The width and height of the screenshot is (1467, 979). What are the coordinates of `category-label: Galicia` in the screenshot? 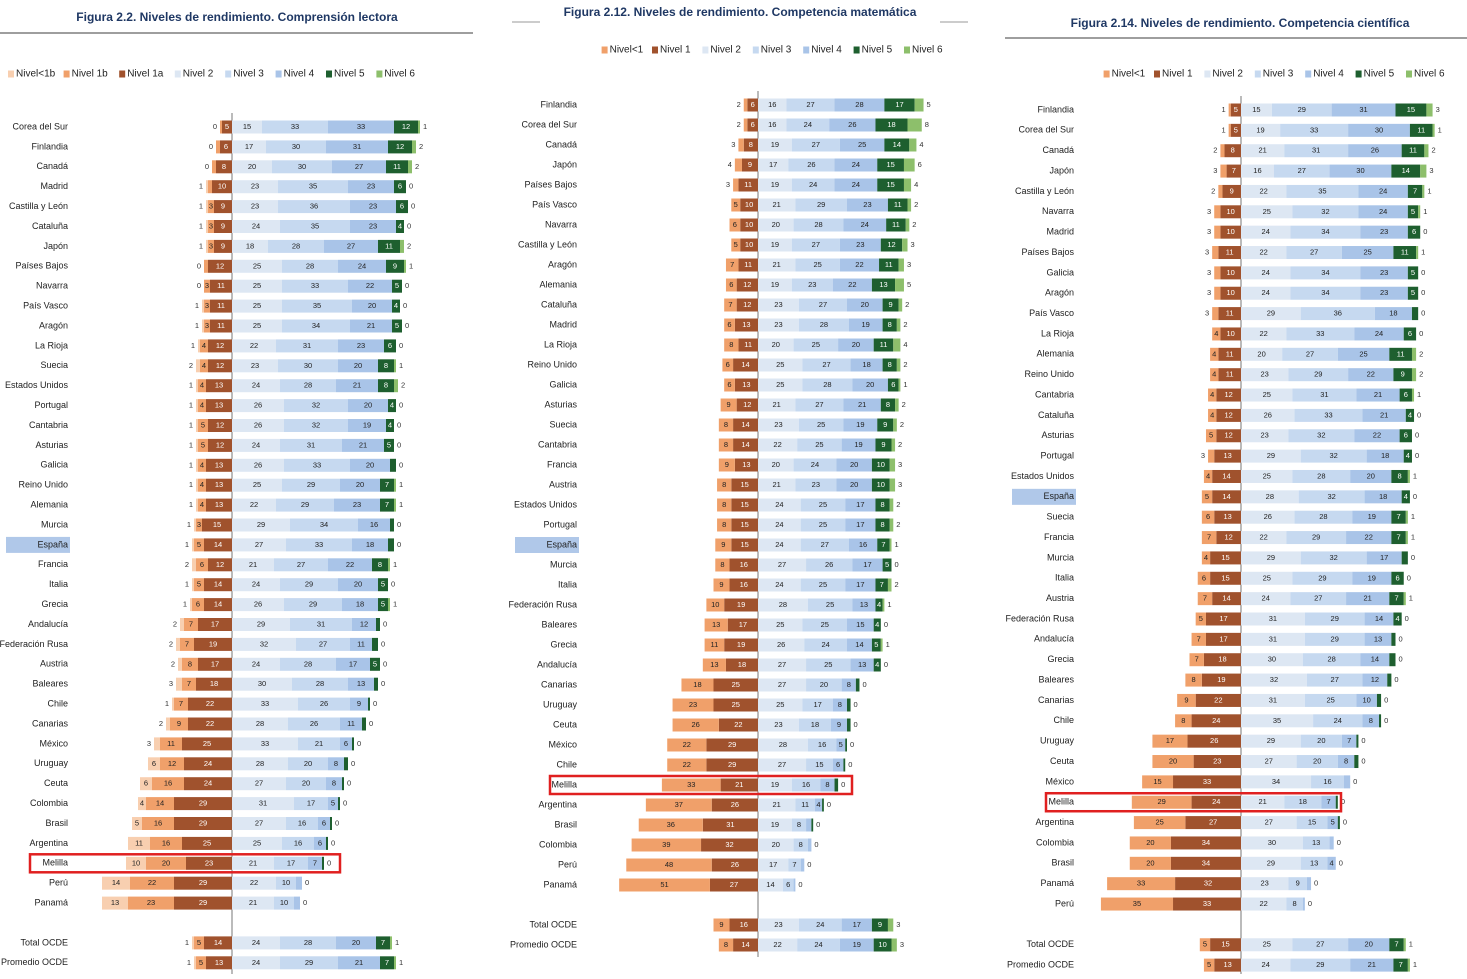 It's located at (563, 384).